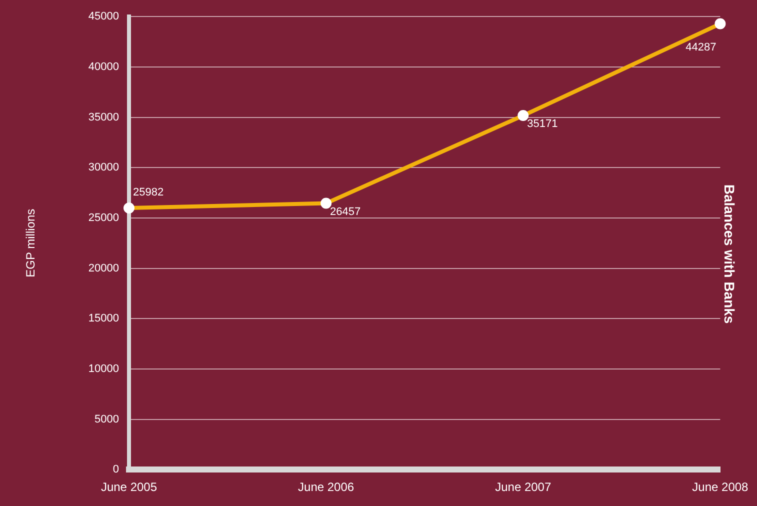 The image size is (757, 506). What do you see at coordinates (720, 487) in the screenshot?
I see `x-tick-label: June 2008` at bounding box center [720, 487].